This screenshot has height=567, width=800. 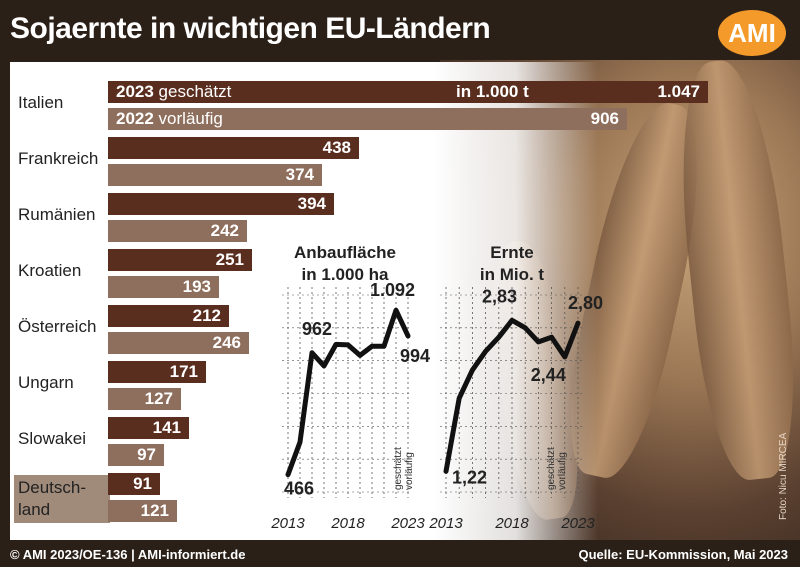 I want to click on bar-2022: 127, so click(x=144, y=399).